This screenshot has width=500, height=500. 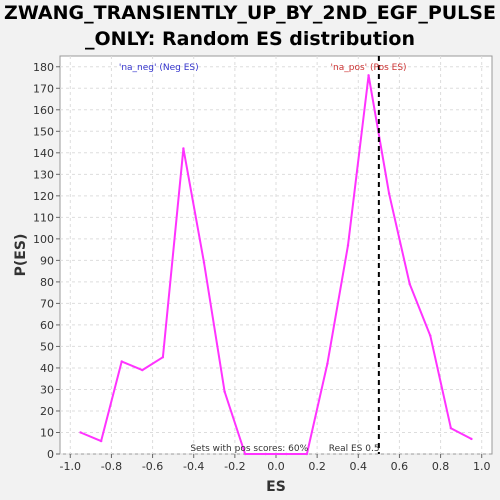 I want to click on y-tick-label: 110, so click(x=43, y=217).